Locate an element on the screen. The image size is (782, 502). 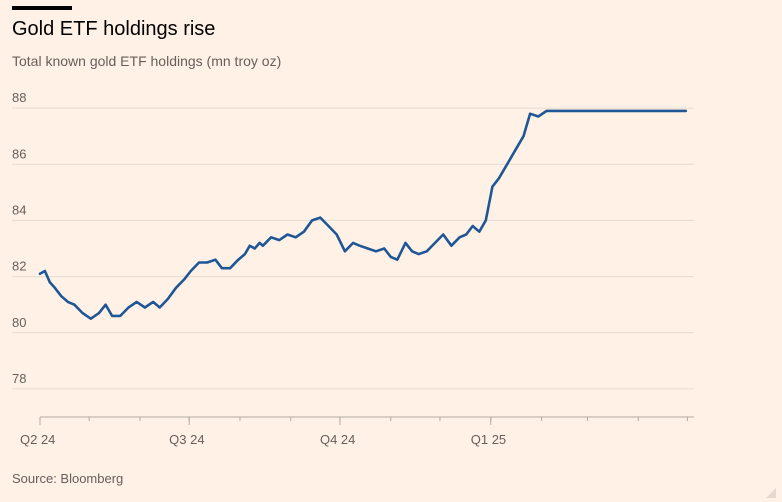
y-tick-label: 78 is located at coordinates (19, 378).